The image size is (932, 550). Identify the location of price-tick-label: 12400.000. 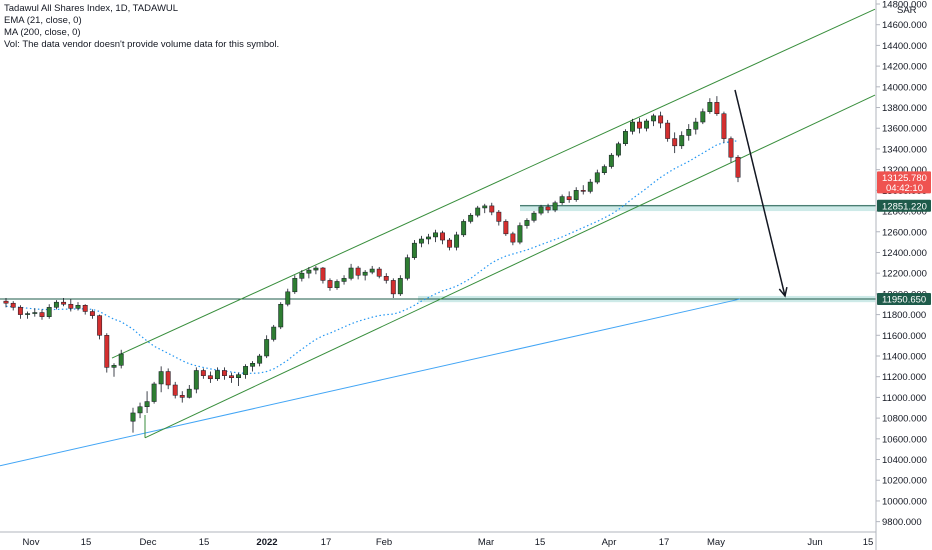
(904, 253).